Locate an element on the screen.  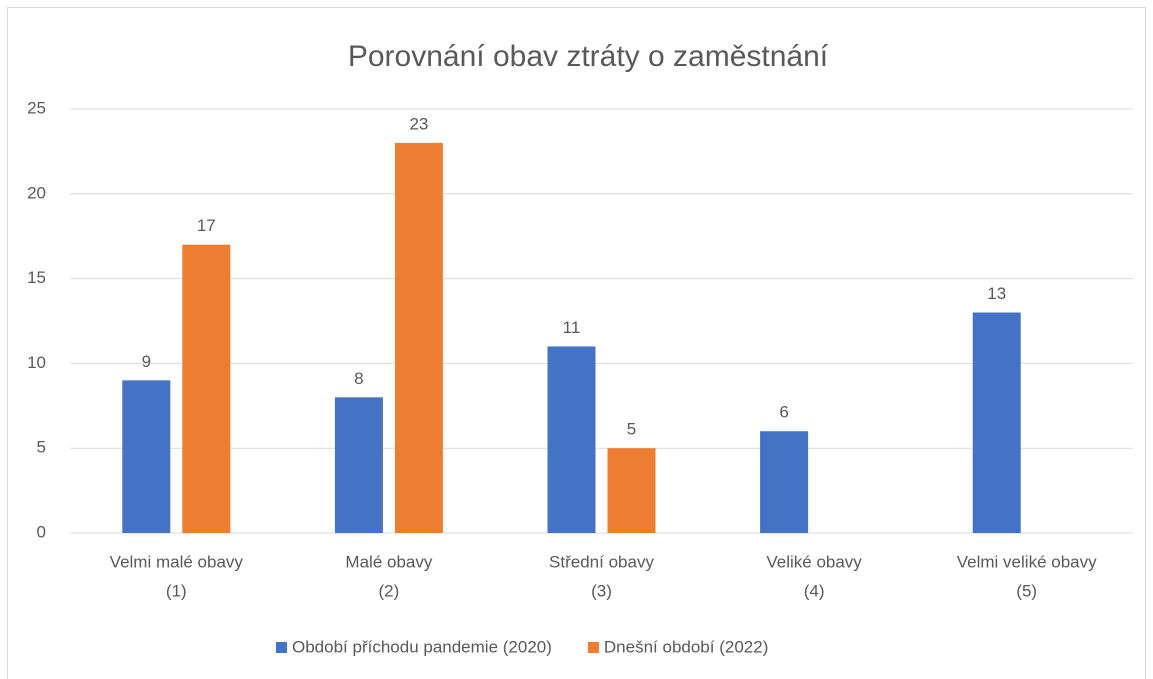
data-label: 23 is located at coordinates (418, 123).